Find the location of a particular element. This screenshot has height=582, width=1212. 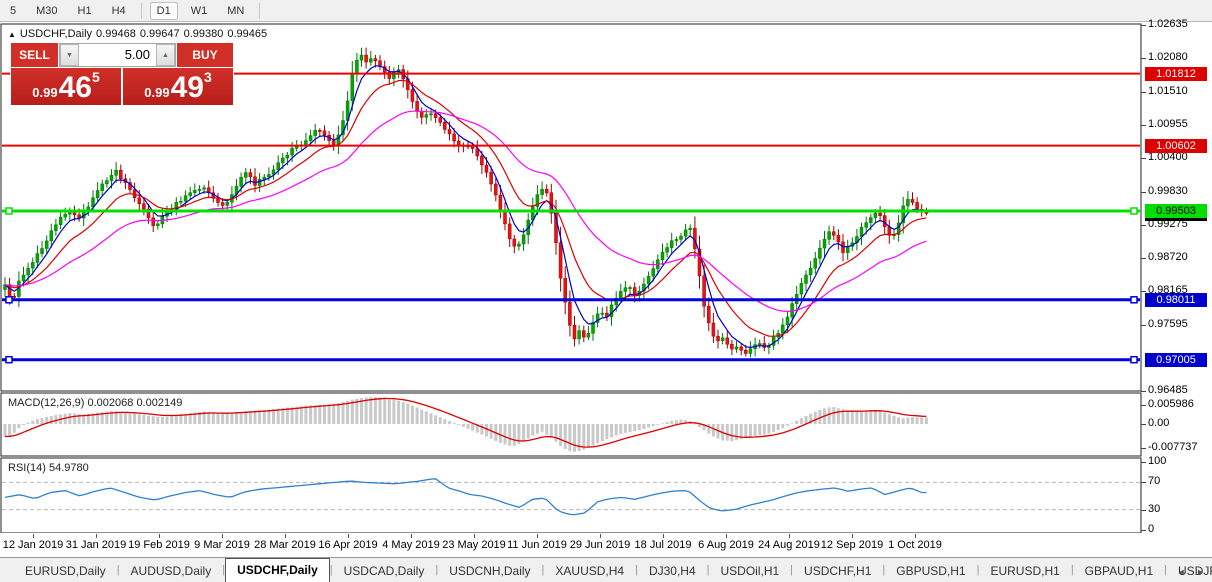

price-tick-label: 1.02080 is located at coordinates (1168, 57).